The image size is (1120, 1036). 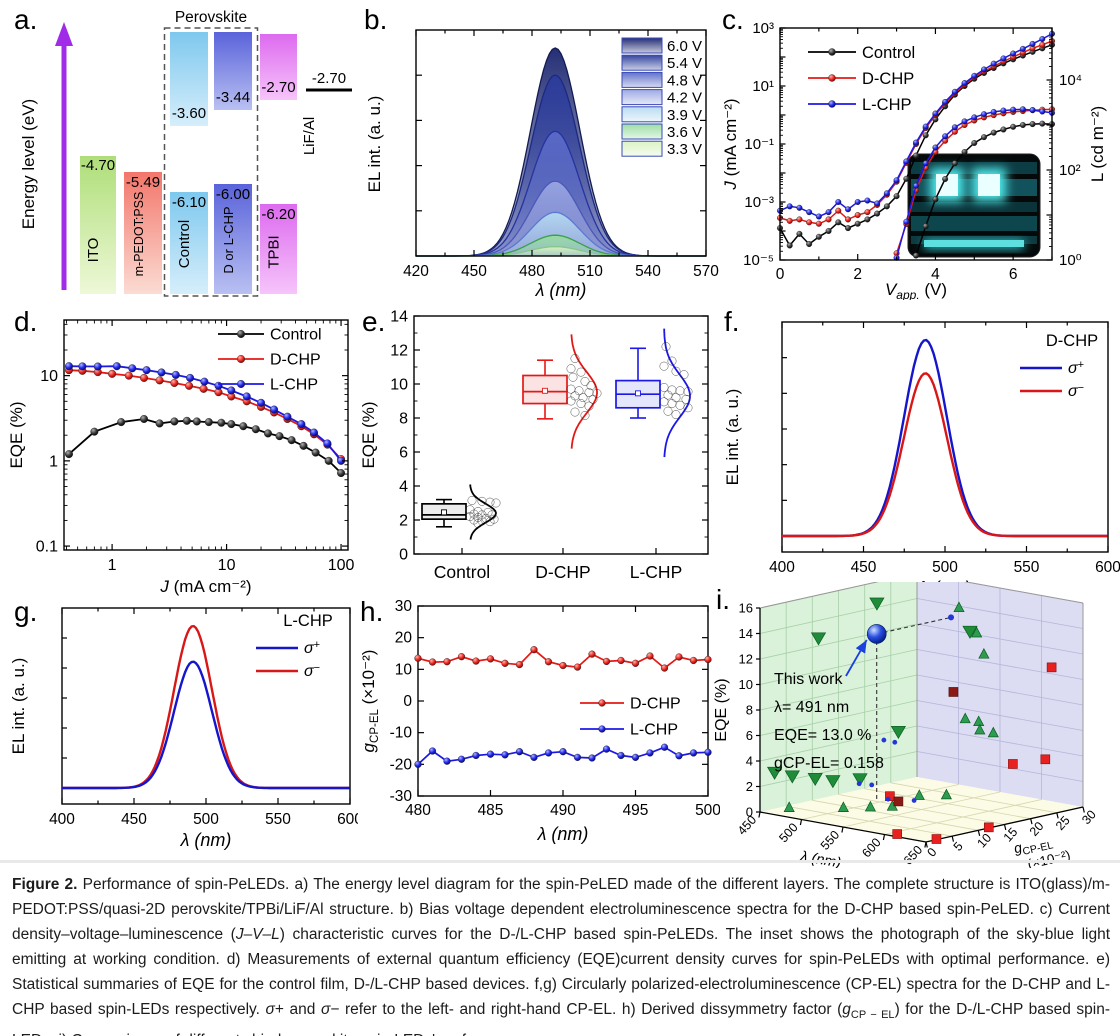 I want to click on svg-text: 510, so click(x=590, y=271).